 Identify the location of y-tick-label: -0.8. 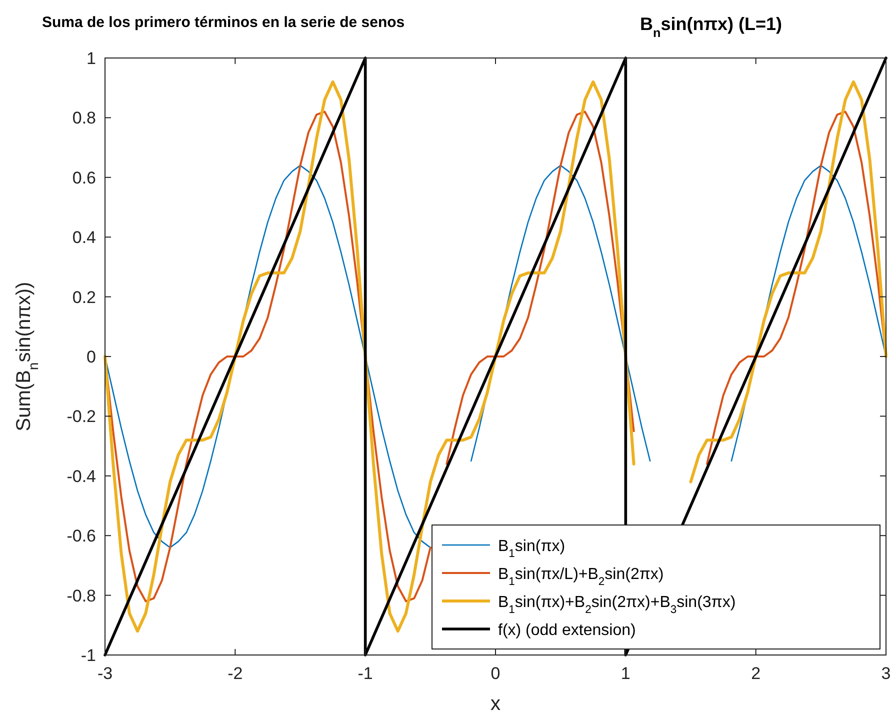
(81, 596).